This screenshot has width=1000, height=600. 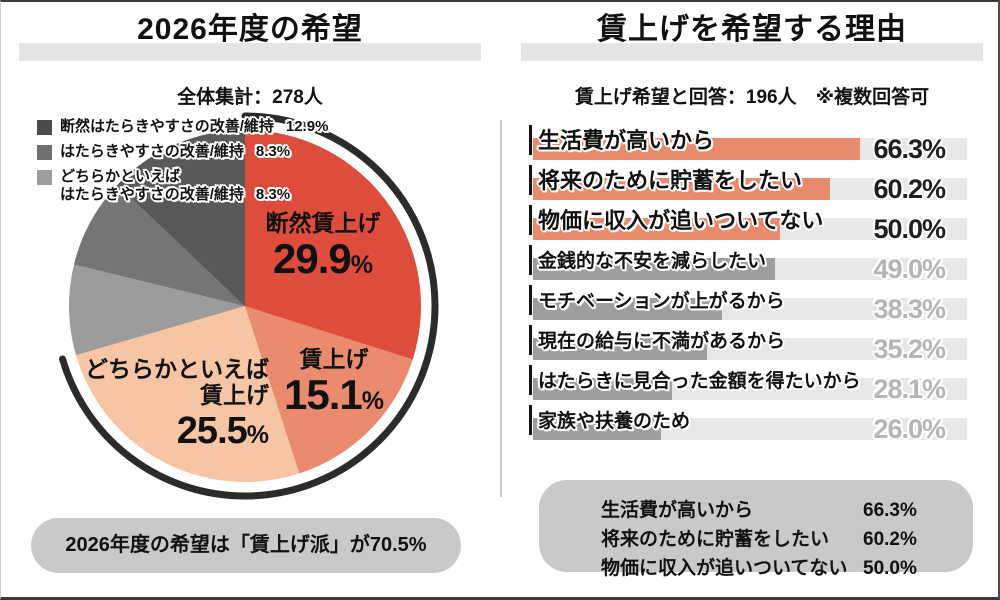 I want to click on bar-label: 現在の給与に不満があるから, so click(x=662, y=341).